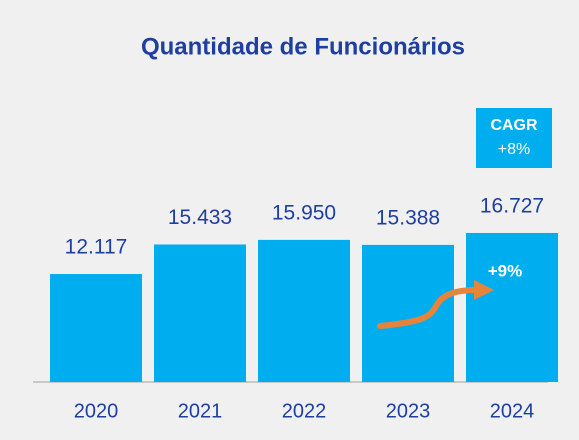  Describe the element at coordinates (96, 247) in the screenshot. I see `value-label: 12.117` at that location.